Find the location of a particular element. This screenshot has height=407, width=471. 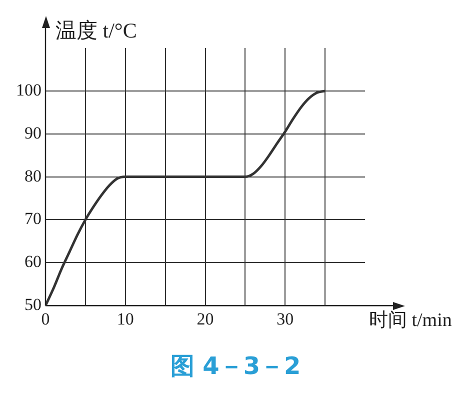

y-tick-label: 60 is located at coordinates (33, 262).